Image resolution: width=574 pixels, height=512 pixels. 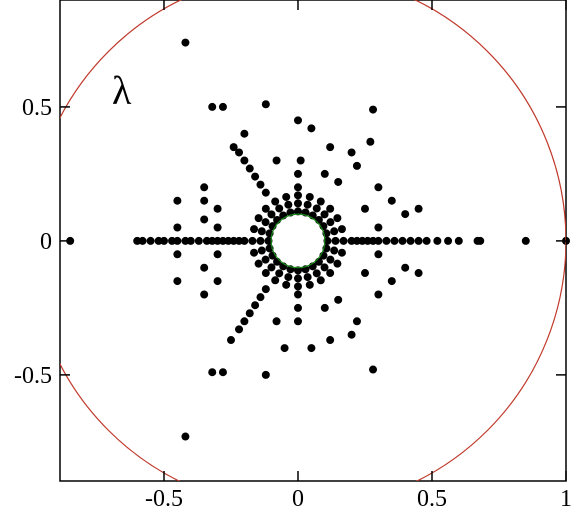 I want to click on y-tick-label: 0, so click(x=46, y=242).